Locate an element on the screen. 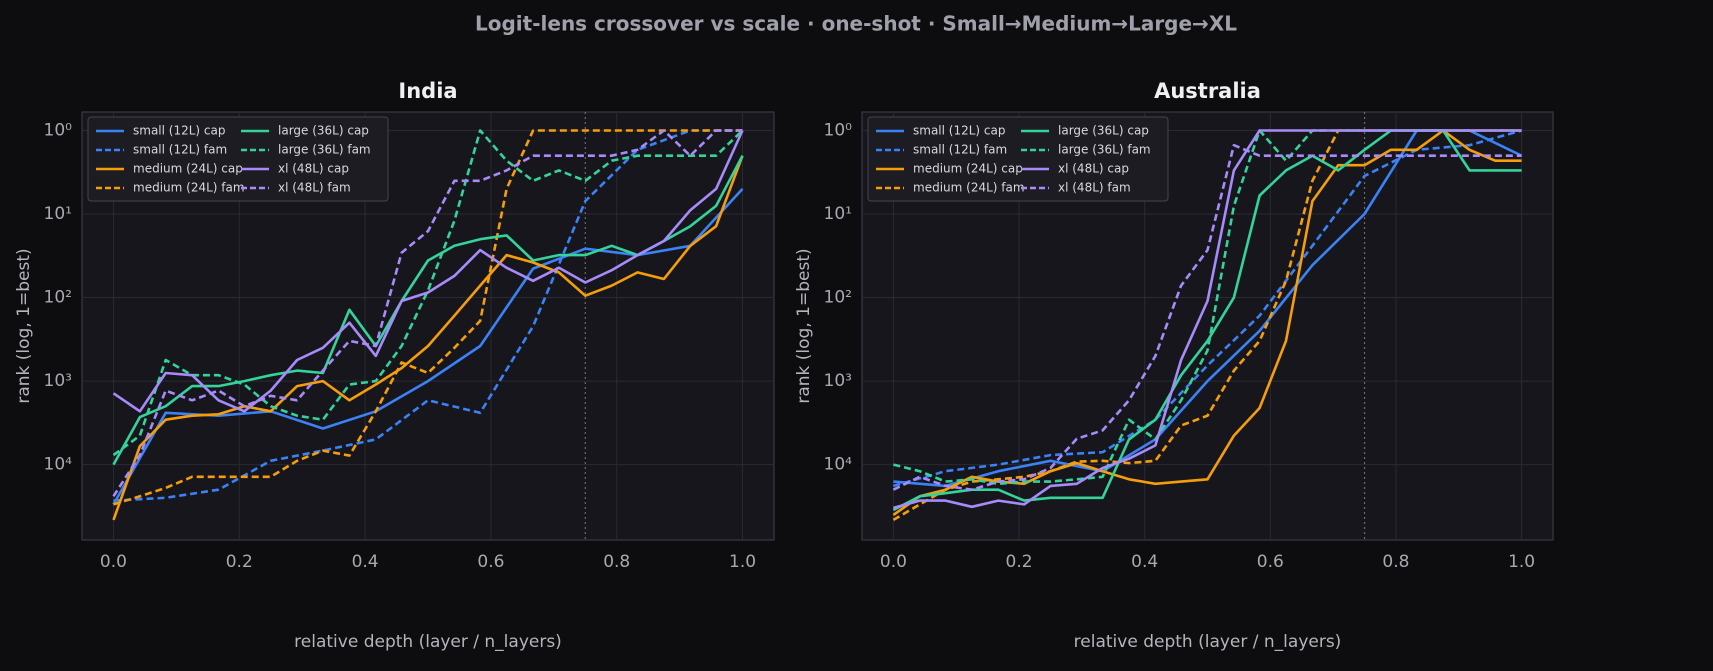  panel-title: India is located at coordinates (427, 91).